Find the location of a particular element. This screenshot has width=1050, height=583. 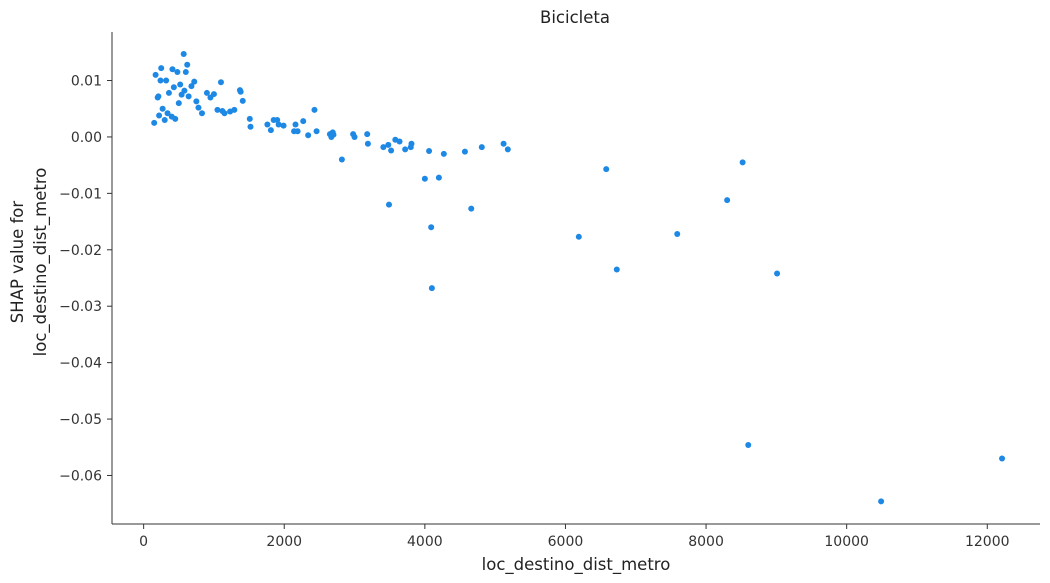

y-tick-label: −0.03 is located at coordinates (80, 307).